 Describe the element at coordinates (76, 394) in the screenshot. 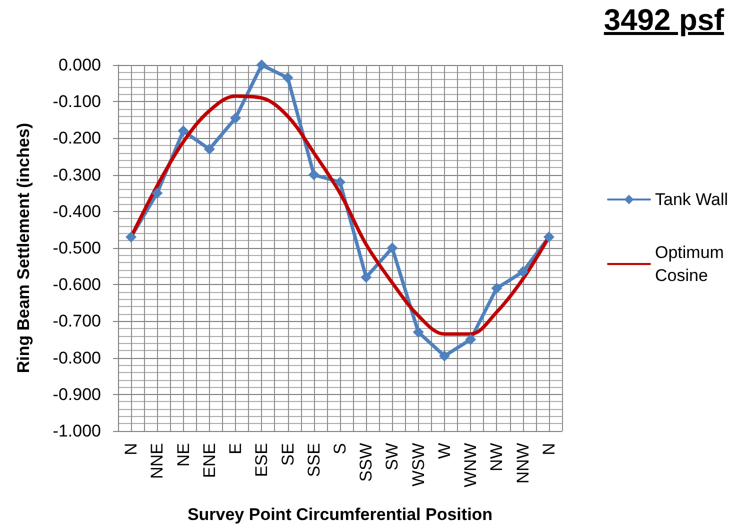

I see `y-tick-label: -0.900` at that location.